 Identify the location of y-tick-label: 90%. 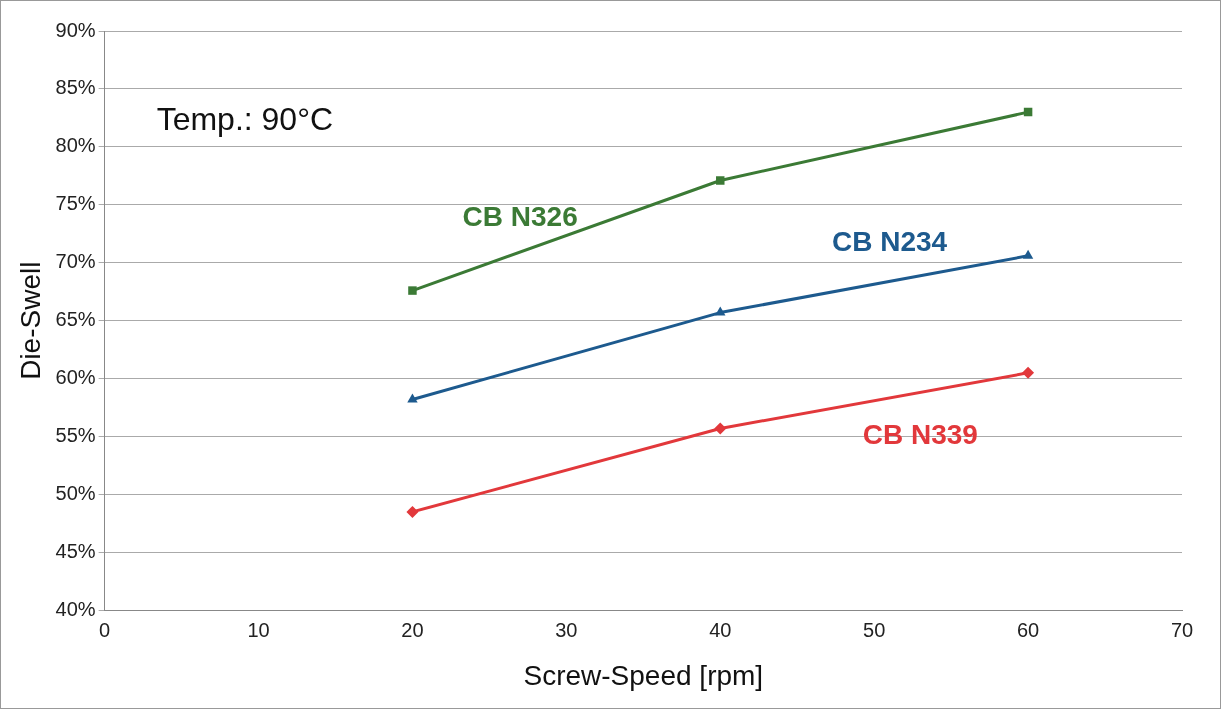
(75, 29).